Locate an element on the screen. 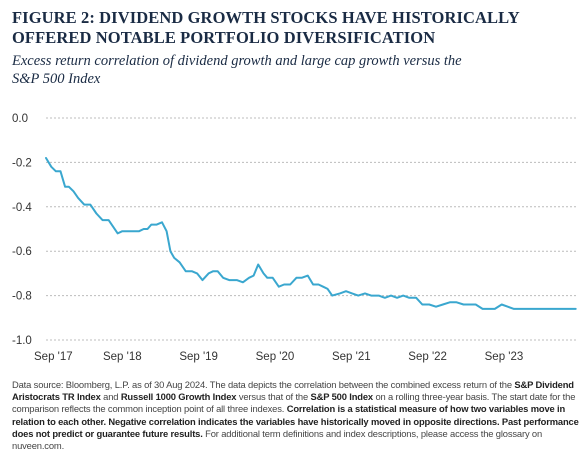  footnote-bold-1: S&P Dividend Aristocrats TR Index is located at coordinates (293, 391).